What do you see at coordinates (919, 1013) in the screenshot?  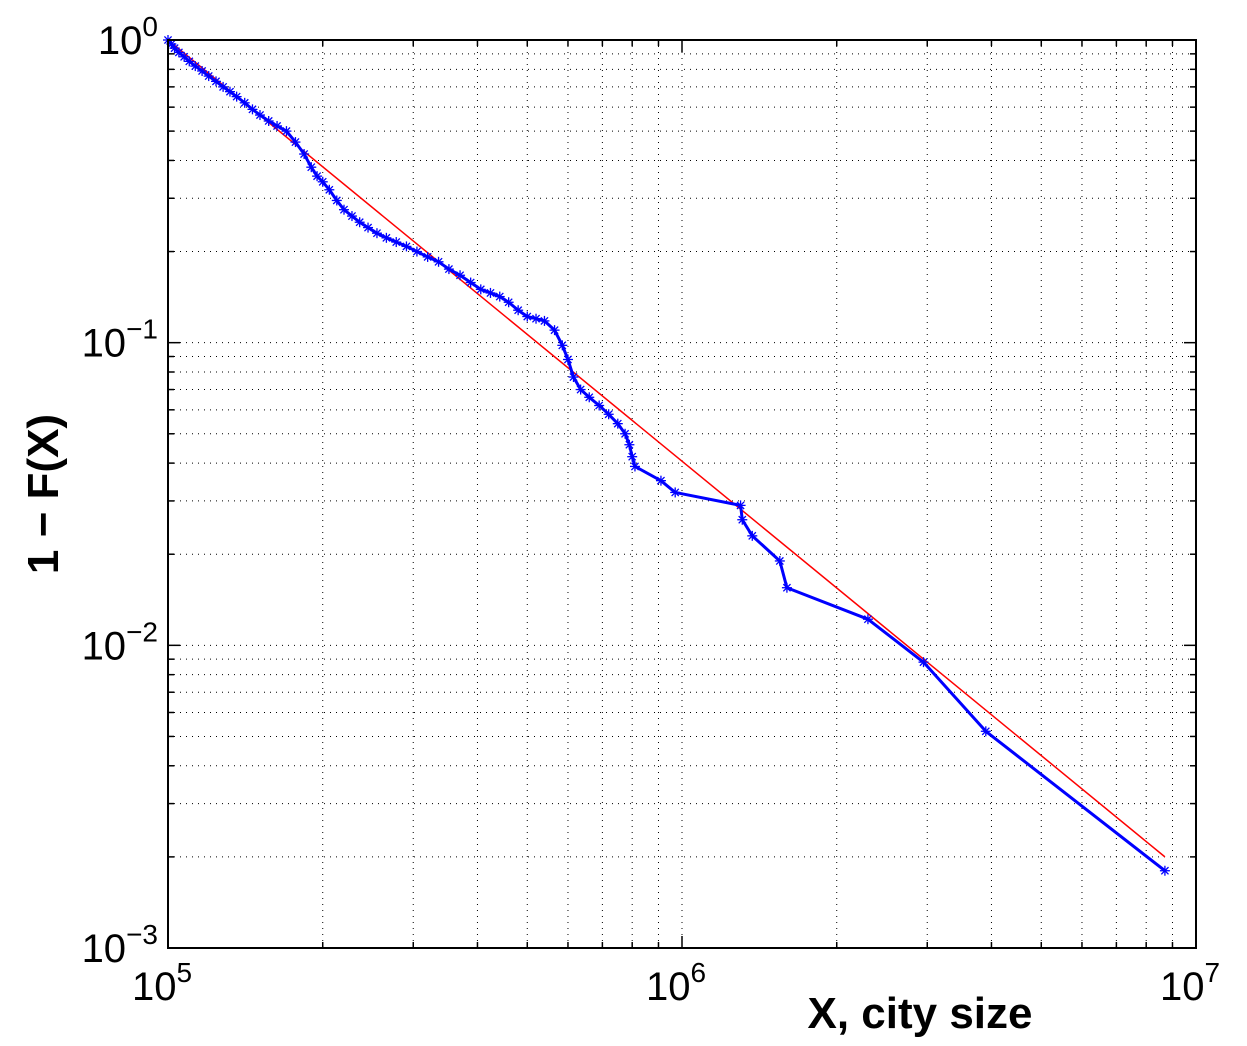 I see `x-axis-title: X, city size` at bounding box center [919, 1013].